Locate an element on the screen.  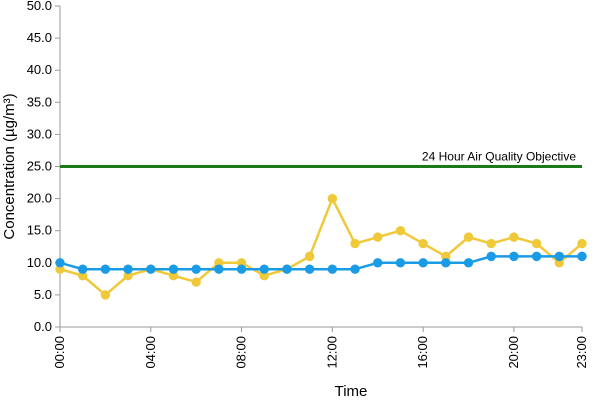
y-tick-label: 0.0 is located at coordinates (43, 326).